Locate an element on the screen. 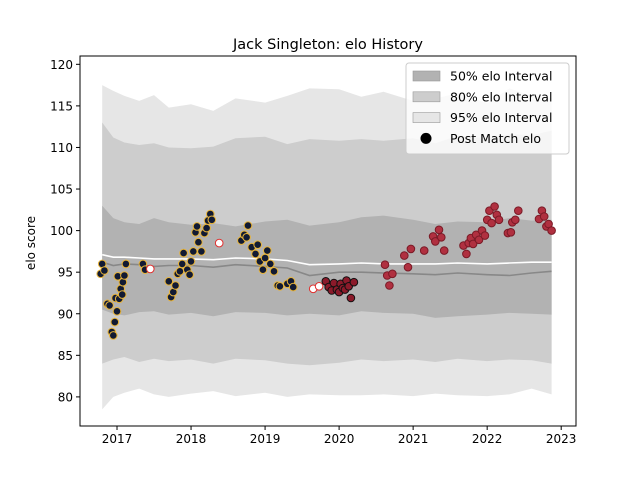 The image size is (640, 484). y-tick-label: 115 is located at coordinates (61, 106).